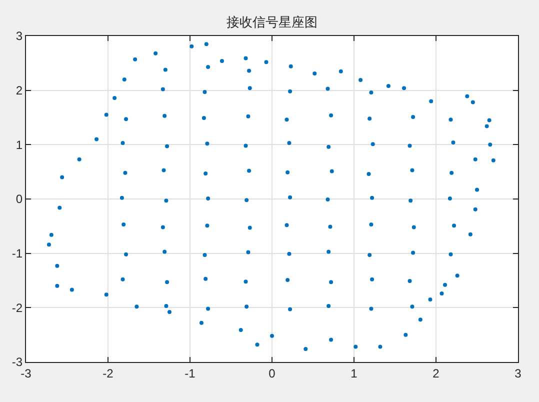 Image resolution: width=539 pixels, height=402 pixels. Describe the element at coordinates (17, 362) in the screenshot. I see `y-tick-label: -3` at that location.